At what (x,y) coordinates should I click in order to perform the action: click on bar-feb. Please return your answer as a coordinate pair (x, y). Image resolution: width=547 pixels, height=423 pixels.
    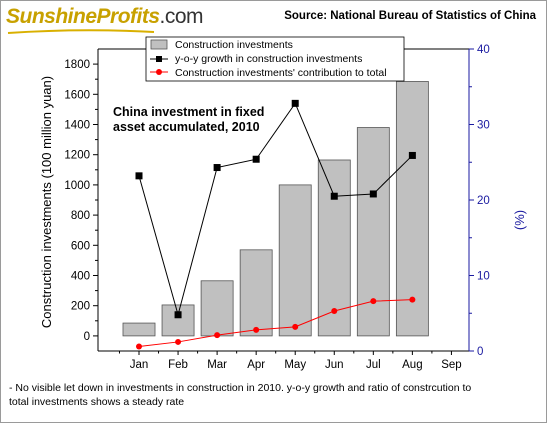
    Looking at the image, I should click on (178, 320).